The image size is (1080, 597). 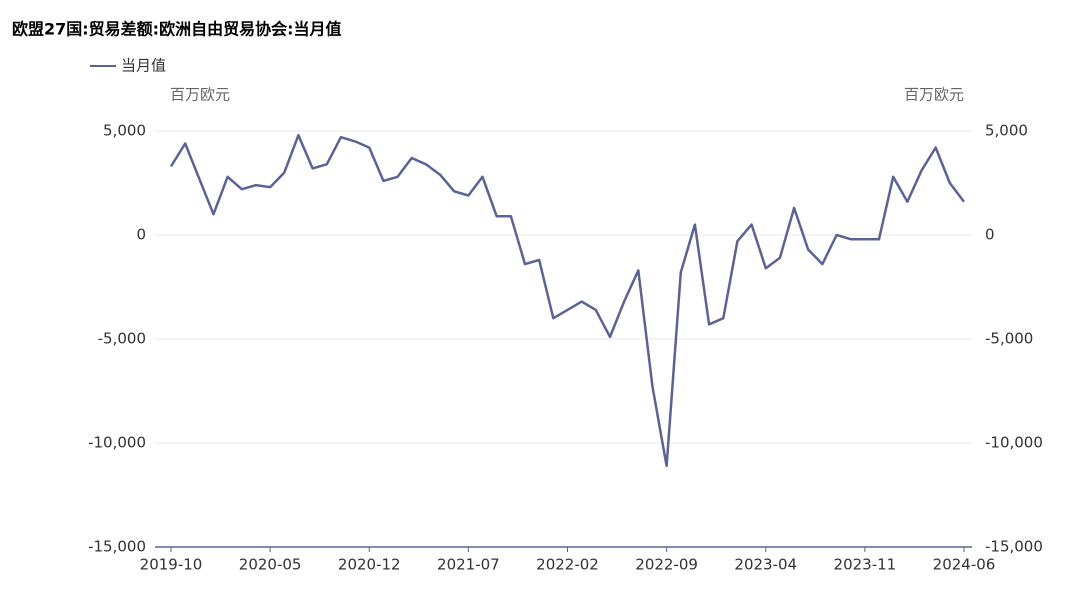 I want to click on y2-tick-label: -5,000, so click(x=1009, y=339).